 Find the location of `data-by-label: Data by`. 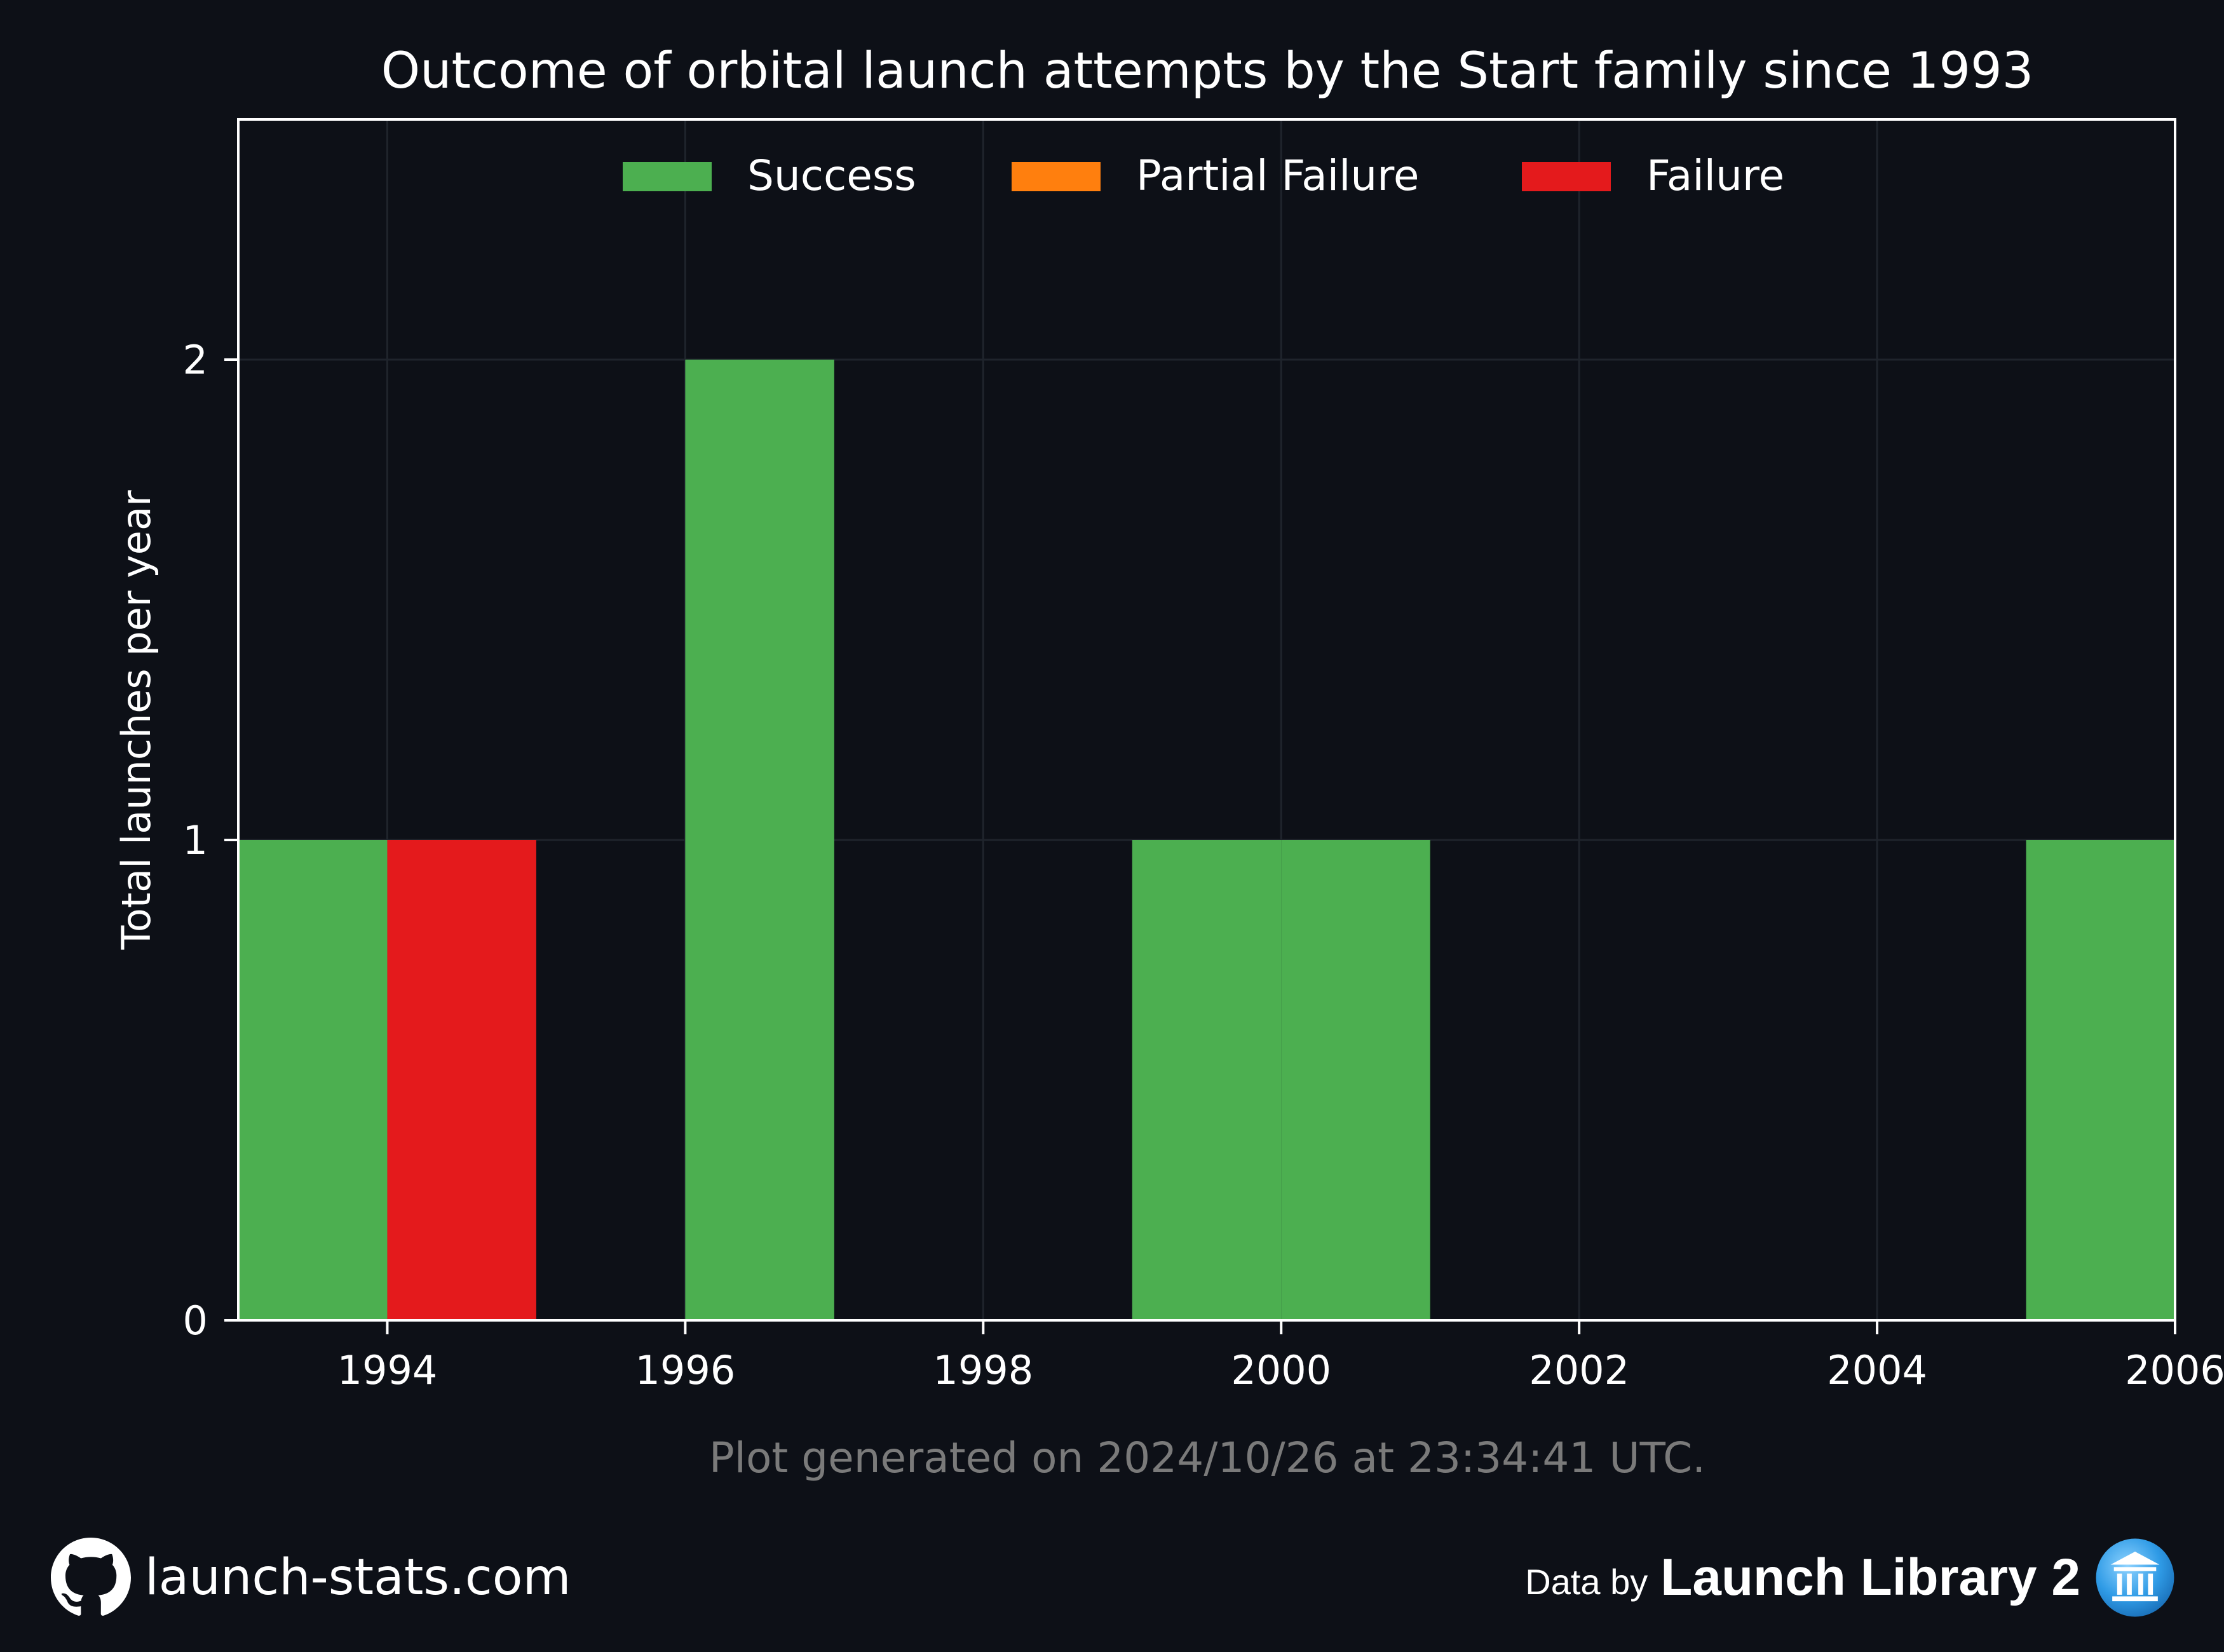

data-by-label: Data by is located at coordinates (1586, 1582).